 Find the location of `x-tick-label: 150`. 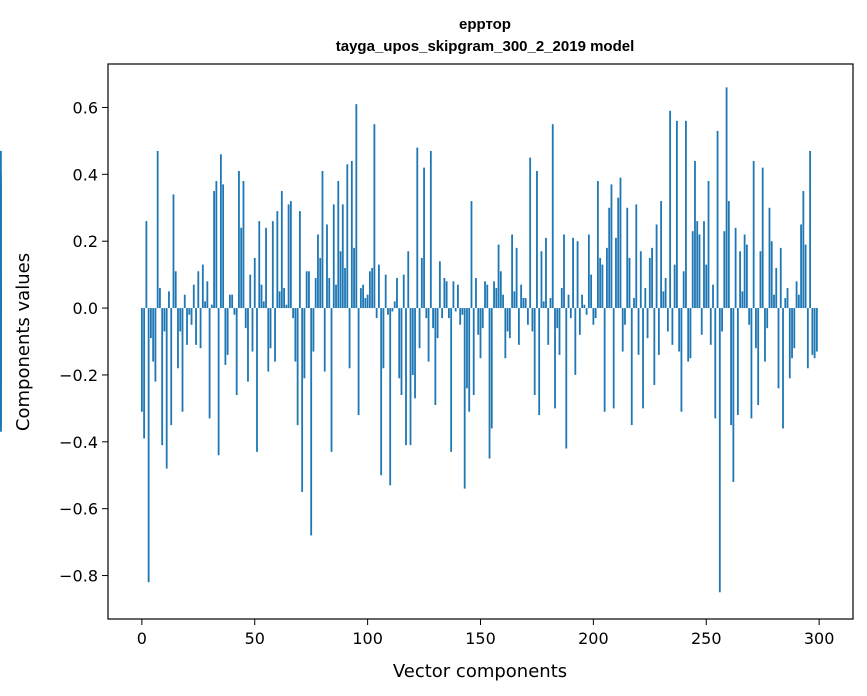

x-tick-label: 150 is located at coordinates (480, 638).